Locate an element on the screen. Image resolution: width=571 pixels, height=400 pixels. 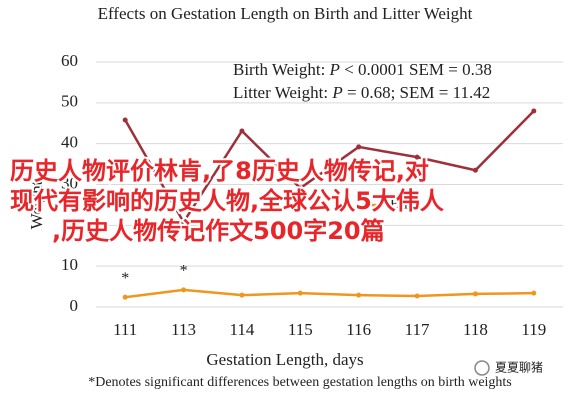
y-tick-label: 60 is located at coordinates (69, 60).